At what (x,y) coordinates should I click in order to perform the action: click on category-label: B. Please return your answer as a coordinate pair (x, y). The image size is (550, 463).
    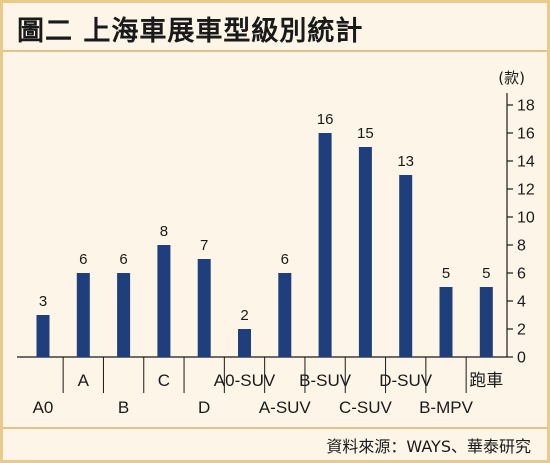
    Looking at the image, I should click on (123, 407).